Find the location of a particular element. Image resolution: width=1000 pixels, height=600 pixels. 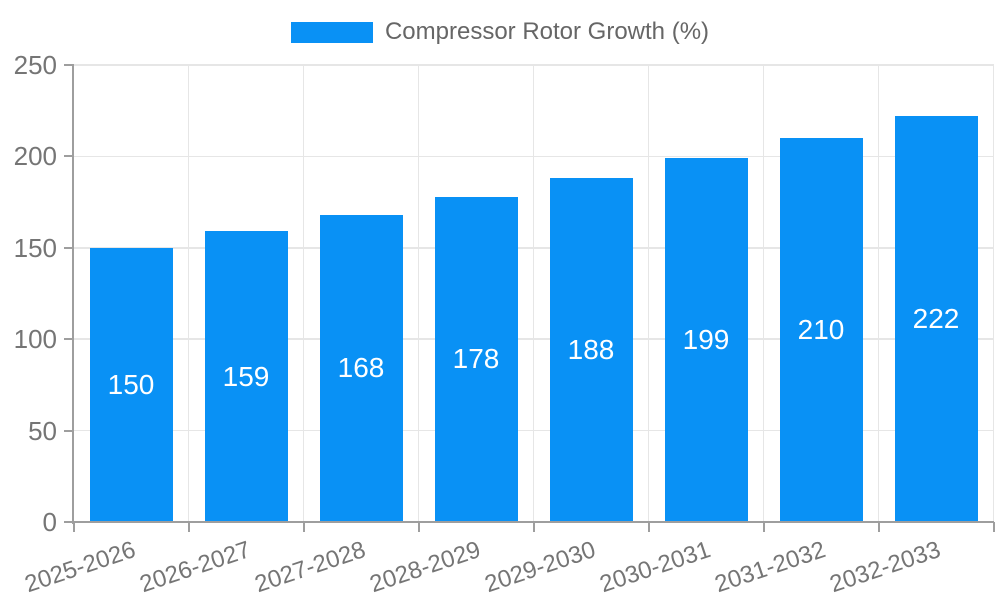

y-tick-label: 0 is located at coordinates (49, 522).